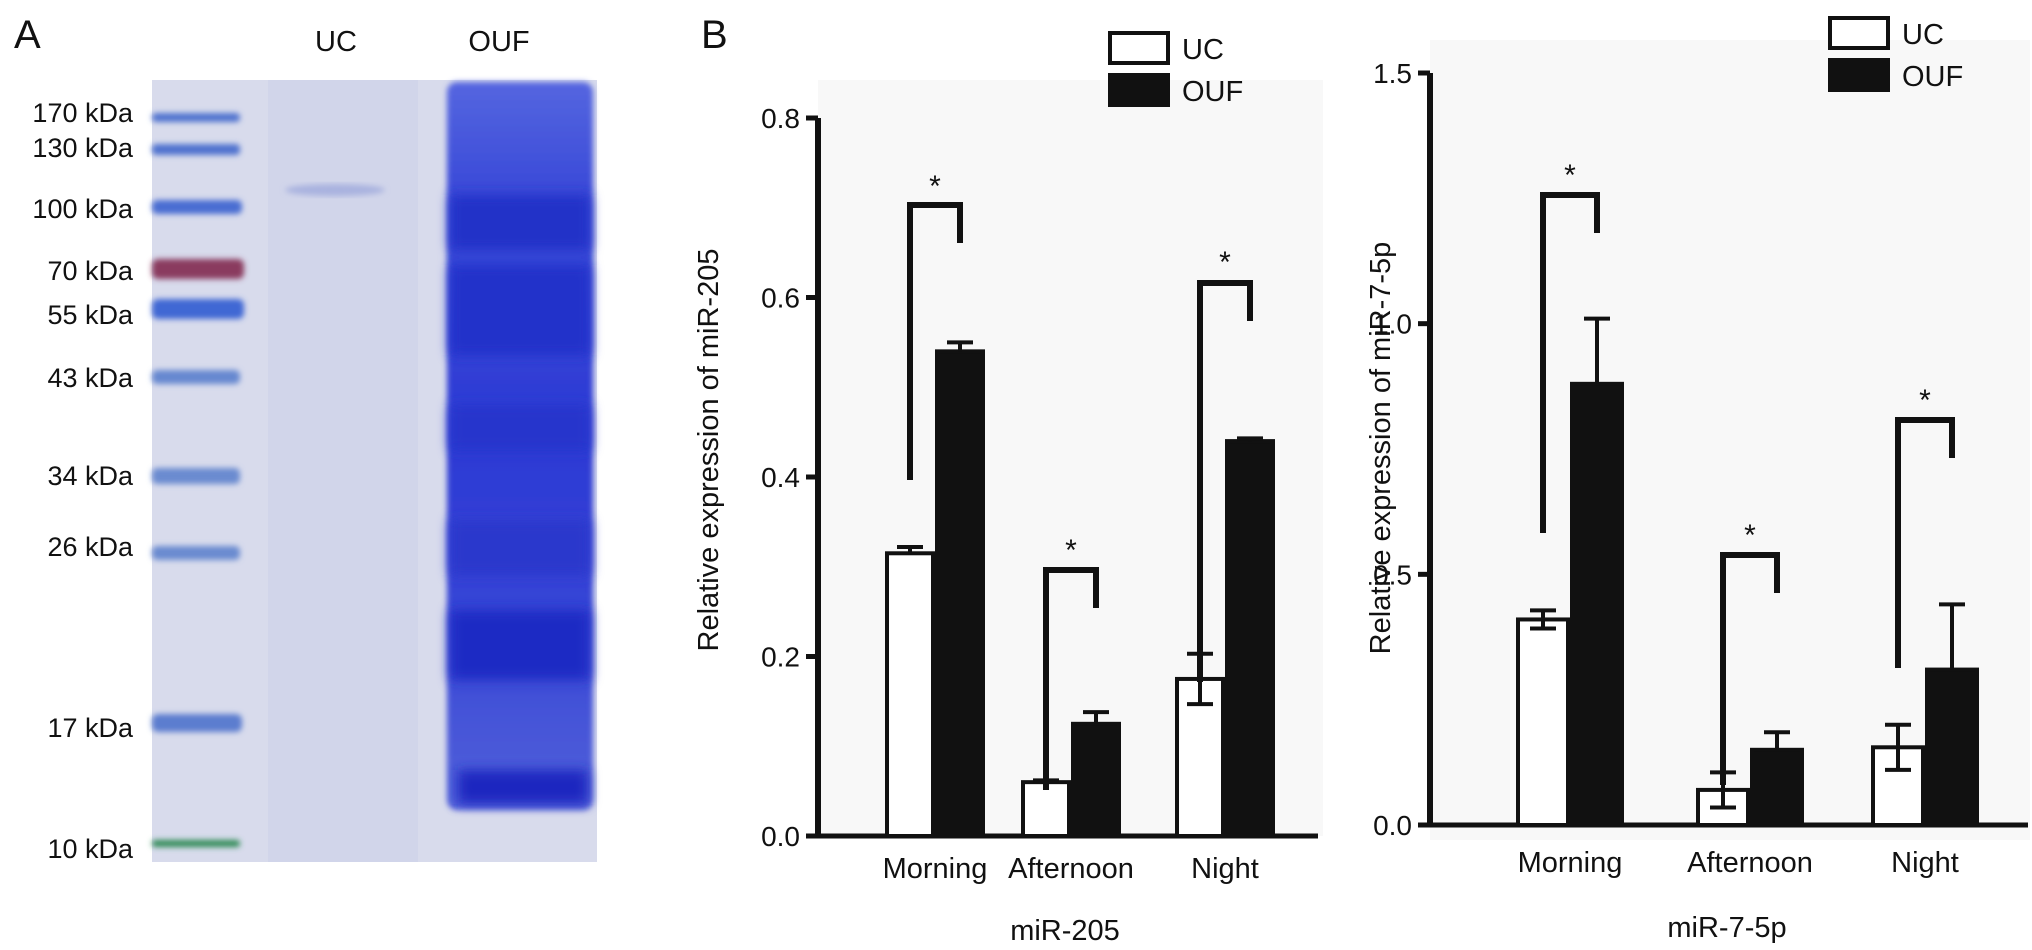  What do you see at coordinates (83, 209) in the screenshot?
I see `marker-label: 100 kDa` at bounding box center [83, 209].